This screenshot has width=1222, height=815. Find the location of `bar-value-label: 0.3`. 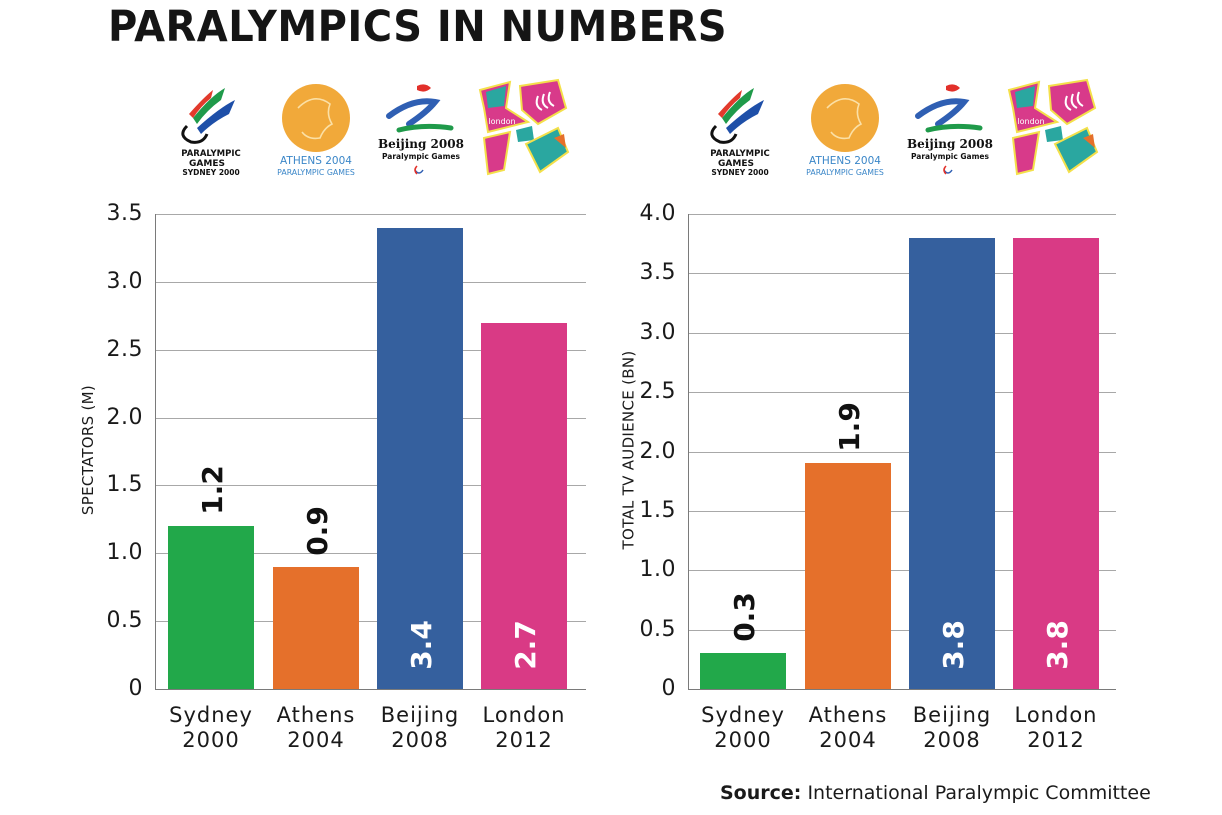

bar-value-label: 0.3 is located at coordinates (744, 617).